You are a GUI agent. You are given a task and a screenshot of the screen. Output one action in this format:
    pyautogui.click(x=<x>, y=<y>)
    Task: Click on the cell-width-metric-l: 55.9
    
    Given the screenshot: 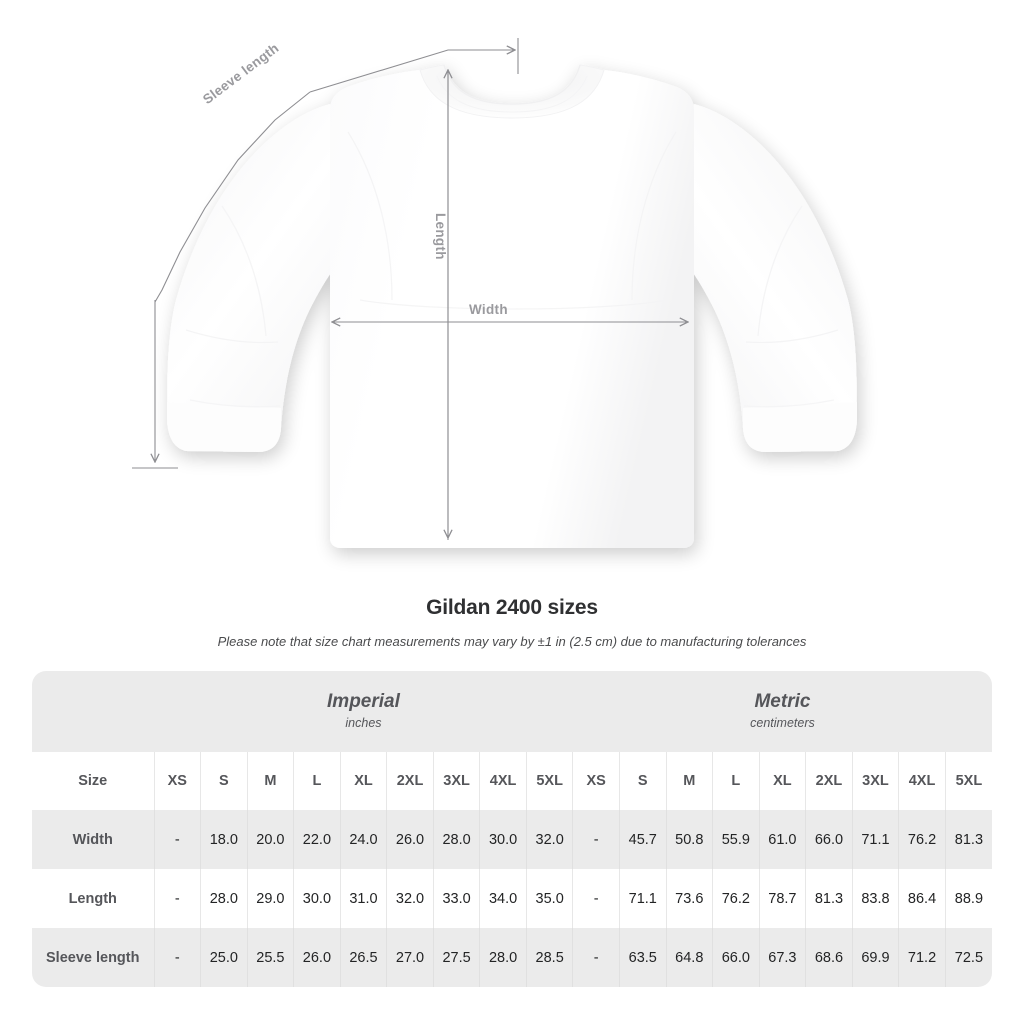 What is the action you would take?
    pyautogui.click(x=736, y=839)
    